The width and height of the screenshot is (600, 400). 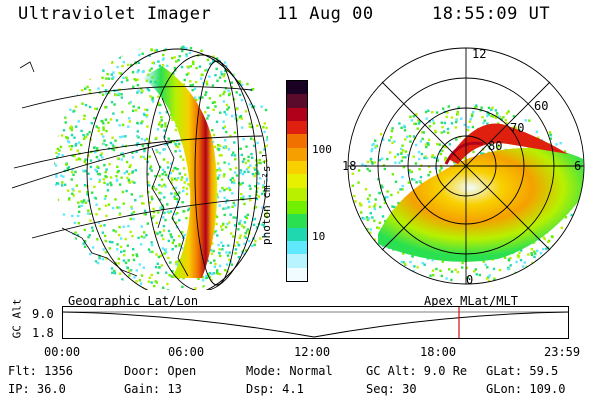 What do you see at coordinates (438, 352) in the screenshot?
I see `x-tick-1800: 18:00` at bounding box center [438, 352].